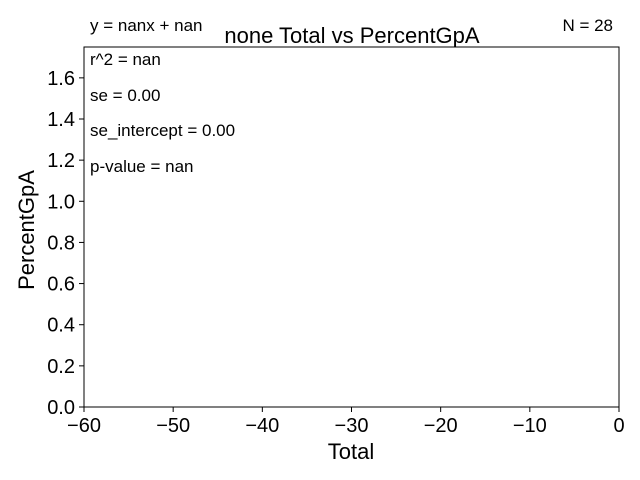 This screenshot has width=640, height=480. What do you see at coordinates (61, 243) in the screenshot?
I see `y-tick-label: 0.8` at bounding box center [61, 243].